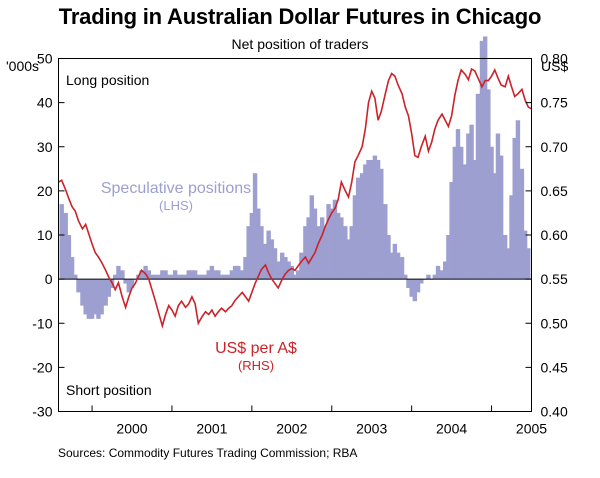 The height and width of the screenshot is (478, 600). Describe the element at coordinates (531, 429) in the screenshot. I see `x-tick-label: 2005` at that location.